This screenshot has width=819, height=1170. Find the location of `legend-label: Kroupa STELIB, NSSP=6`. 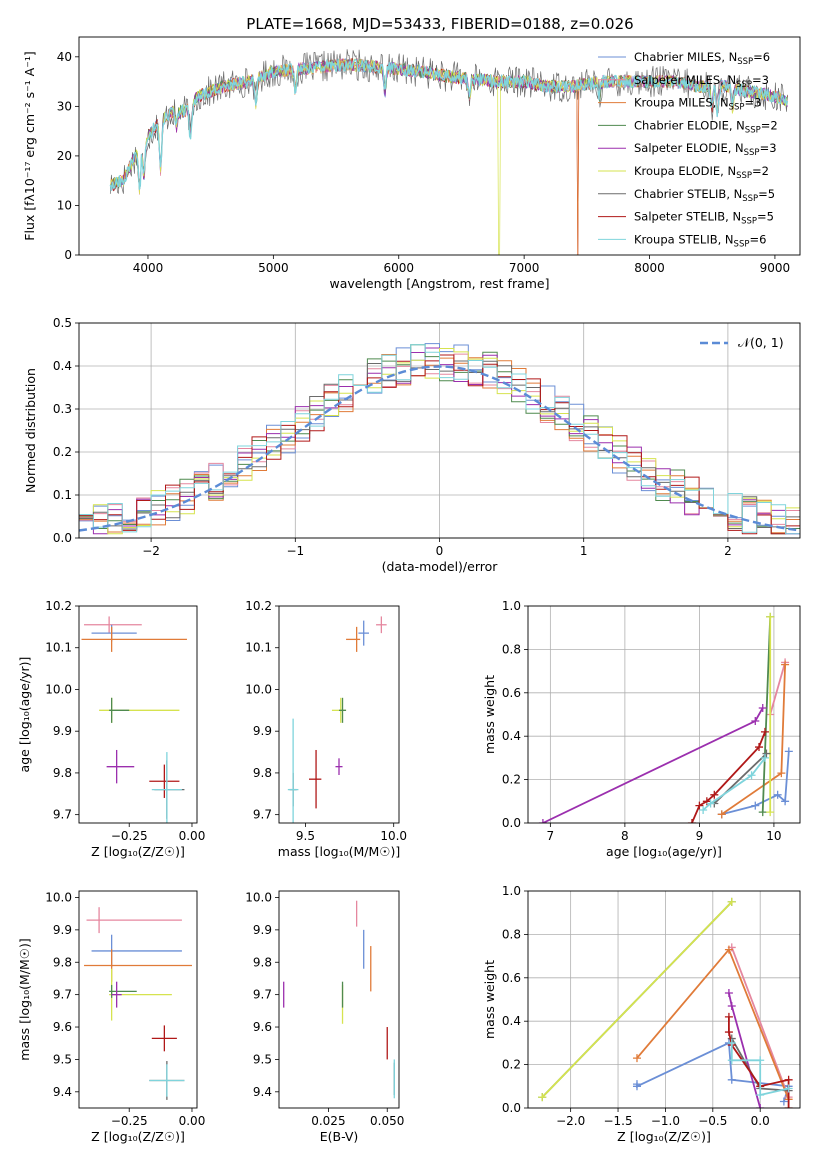

legend-label: Kroupa STELIB, NSSP=6 is located at coordinates (700, 240).